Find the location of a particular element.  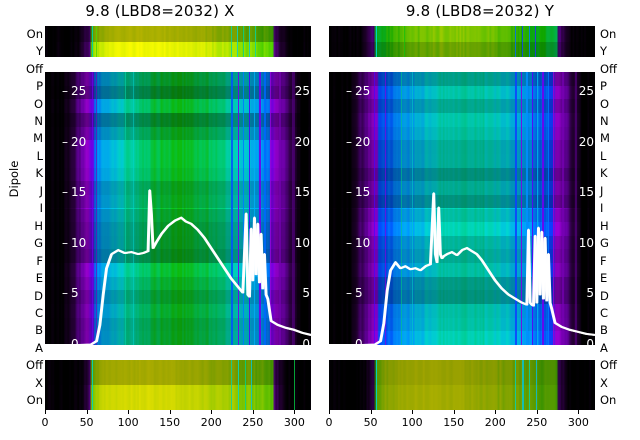

category-label-p-3: P is located at coordinates (39, 86).